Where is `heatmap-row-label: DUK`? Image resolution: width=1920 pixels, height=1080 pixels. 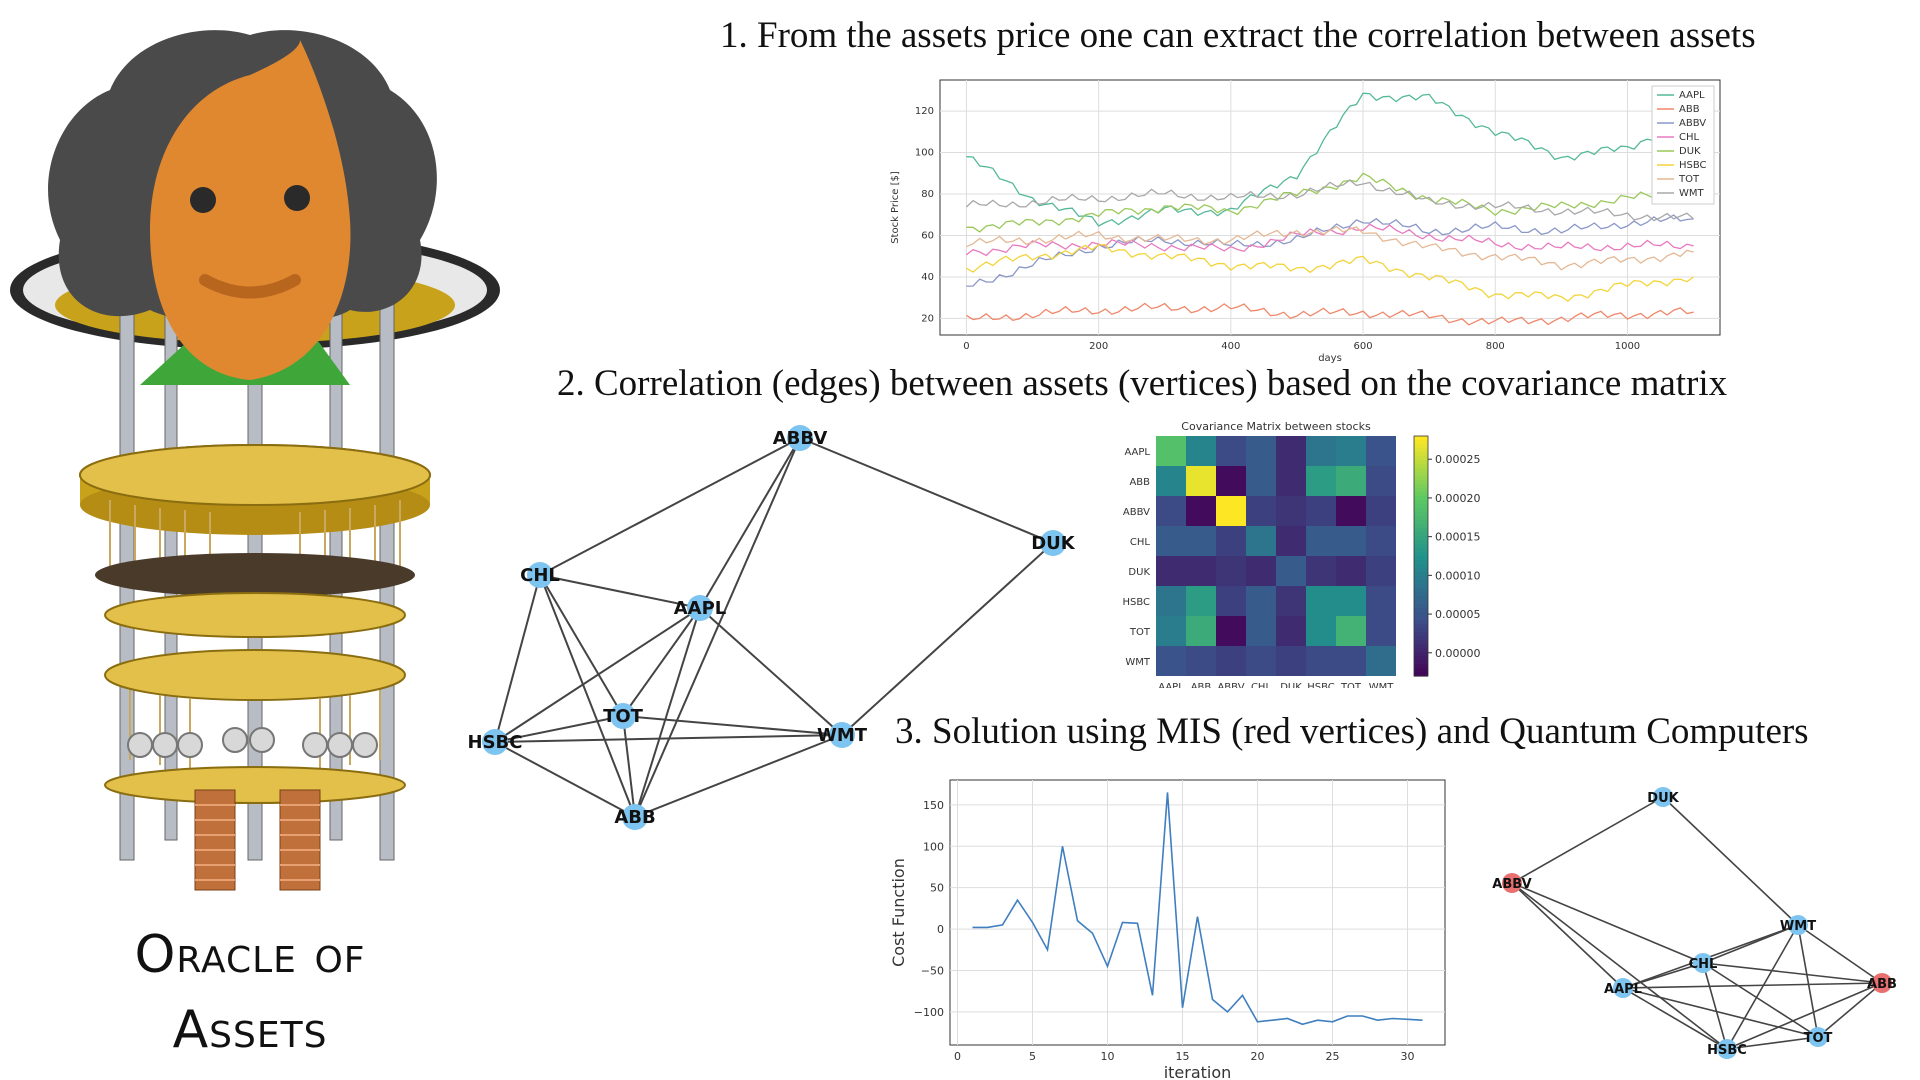
heatmap-row-label: DUK is located at coordinates (1139, 572).